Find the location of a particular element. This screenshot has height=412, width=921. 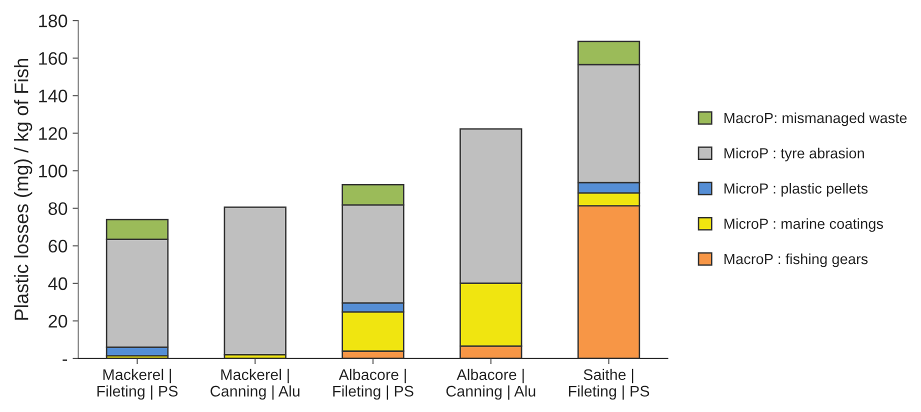

y-tick-label: 100 is located at coordinates (53, 171).